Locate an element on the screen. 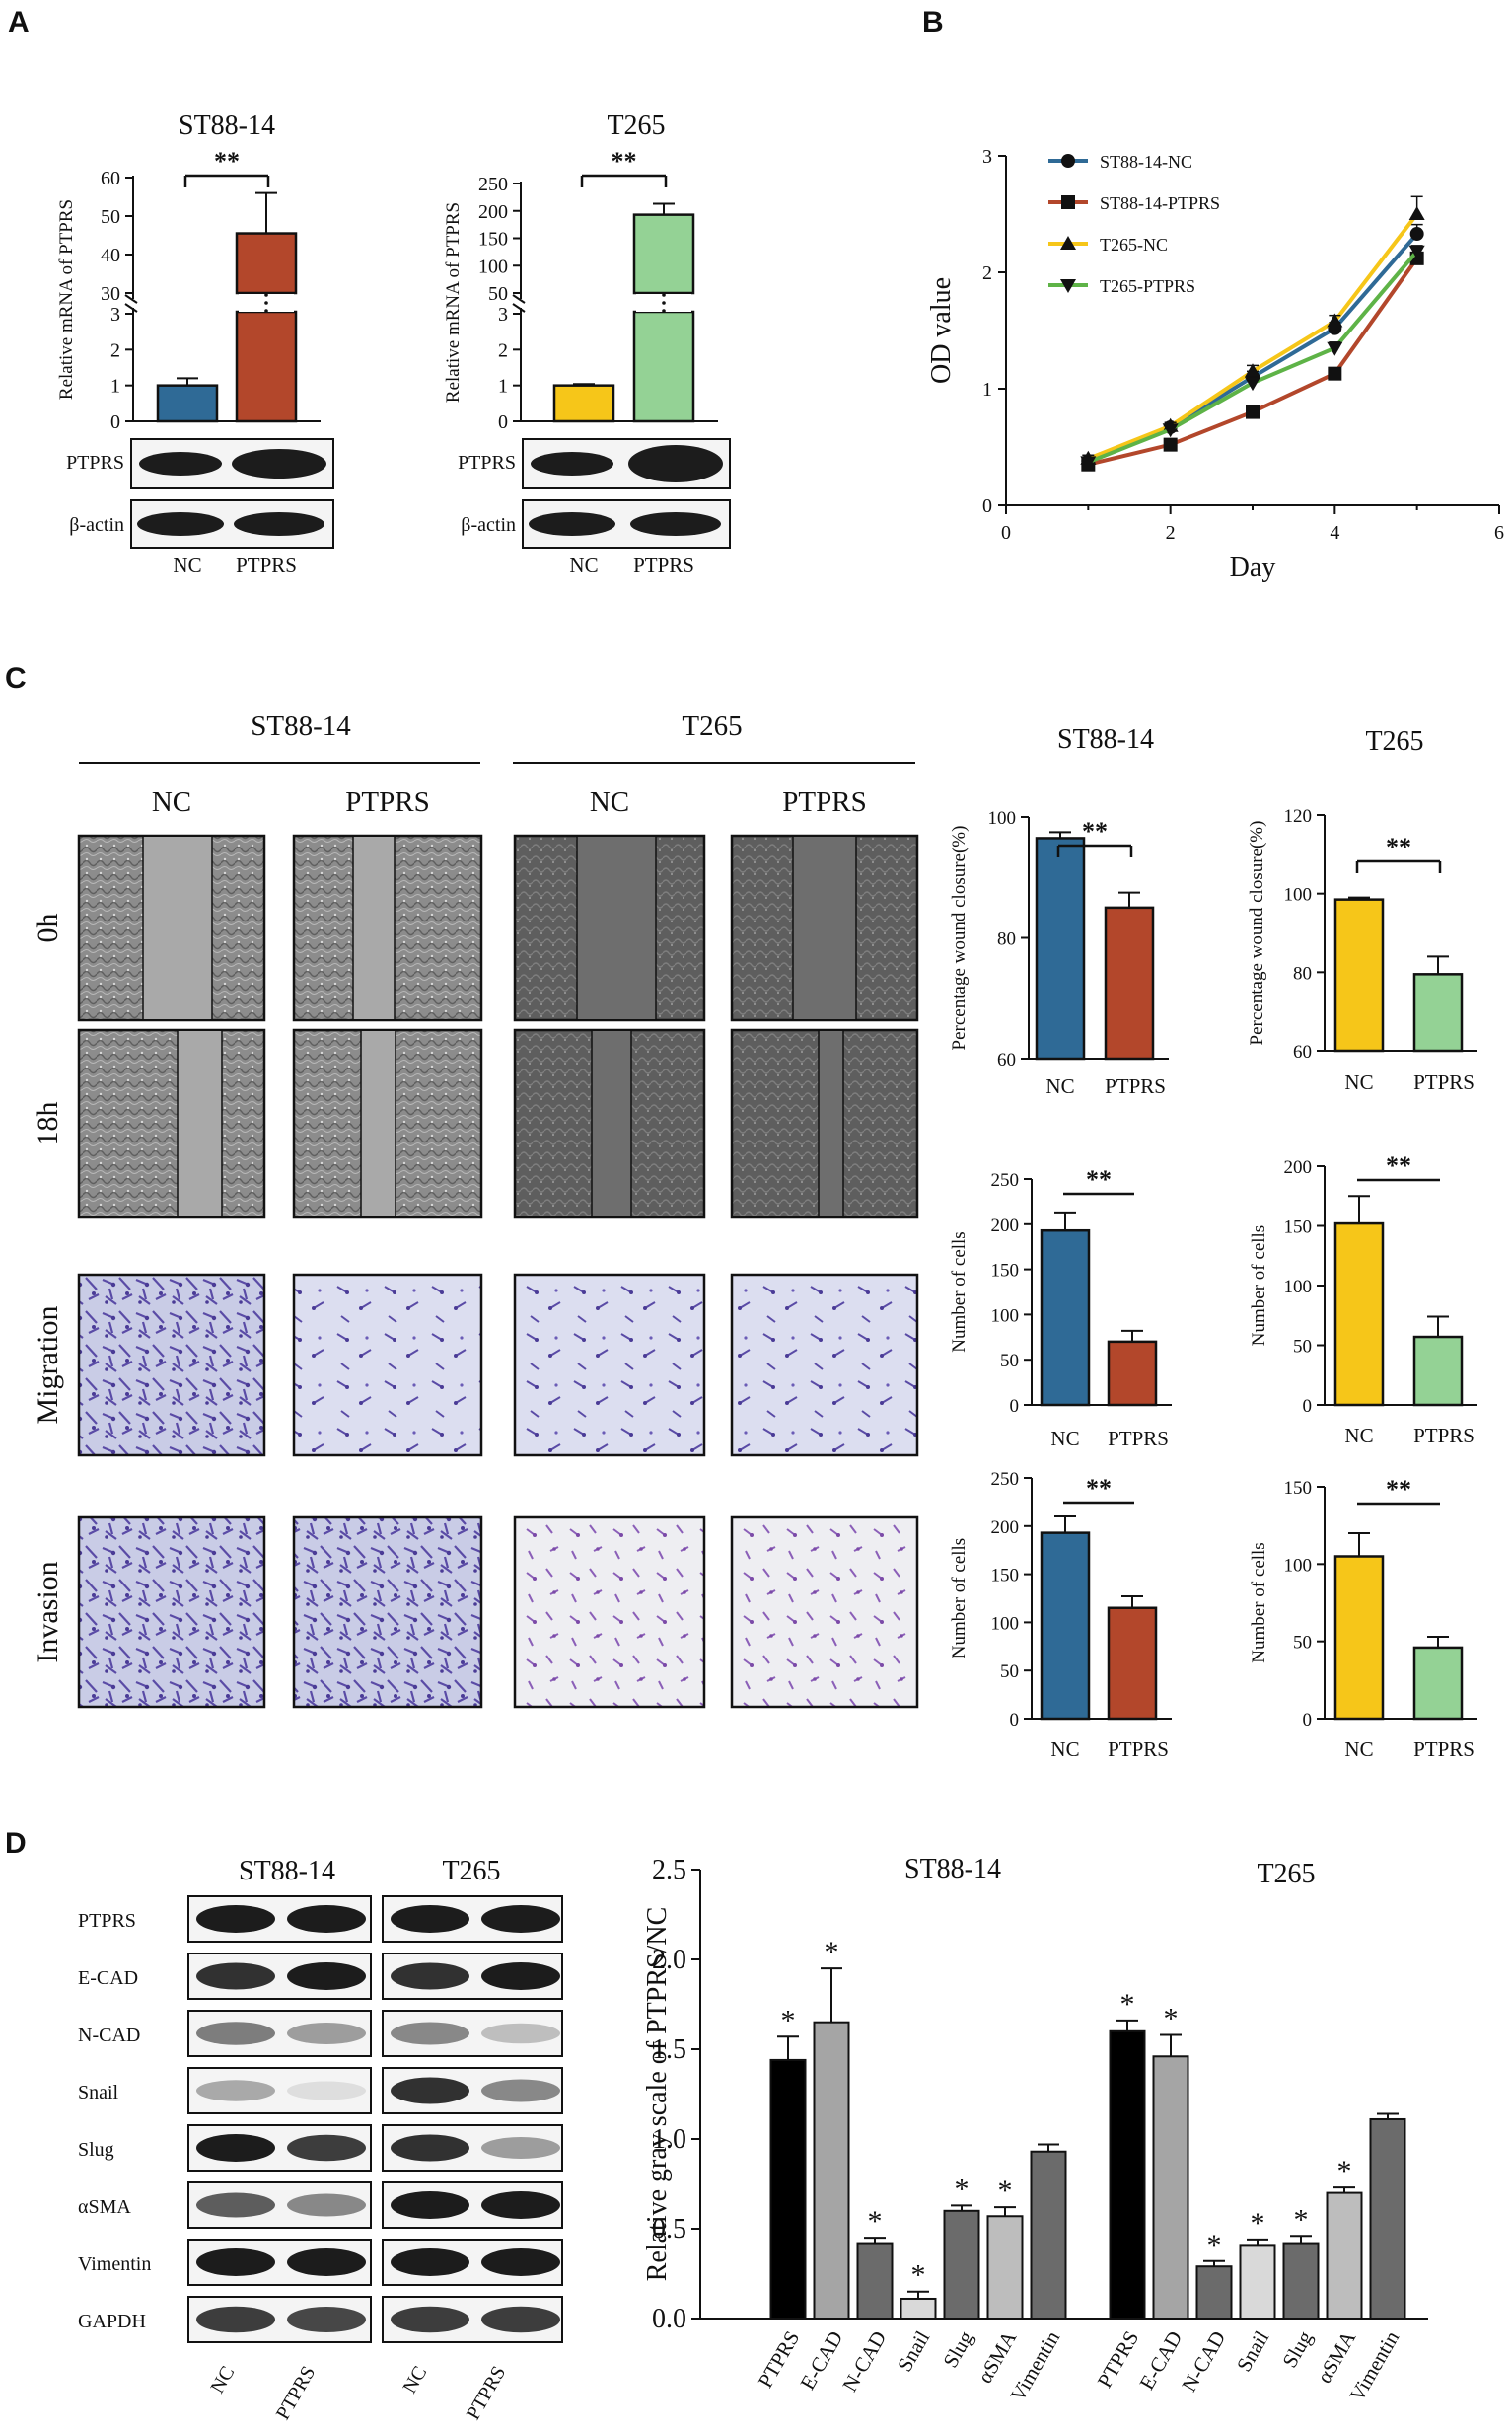  panel-b-xticklabel-0: 0 is located at coordinates (1006, 533).